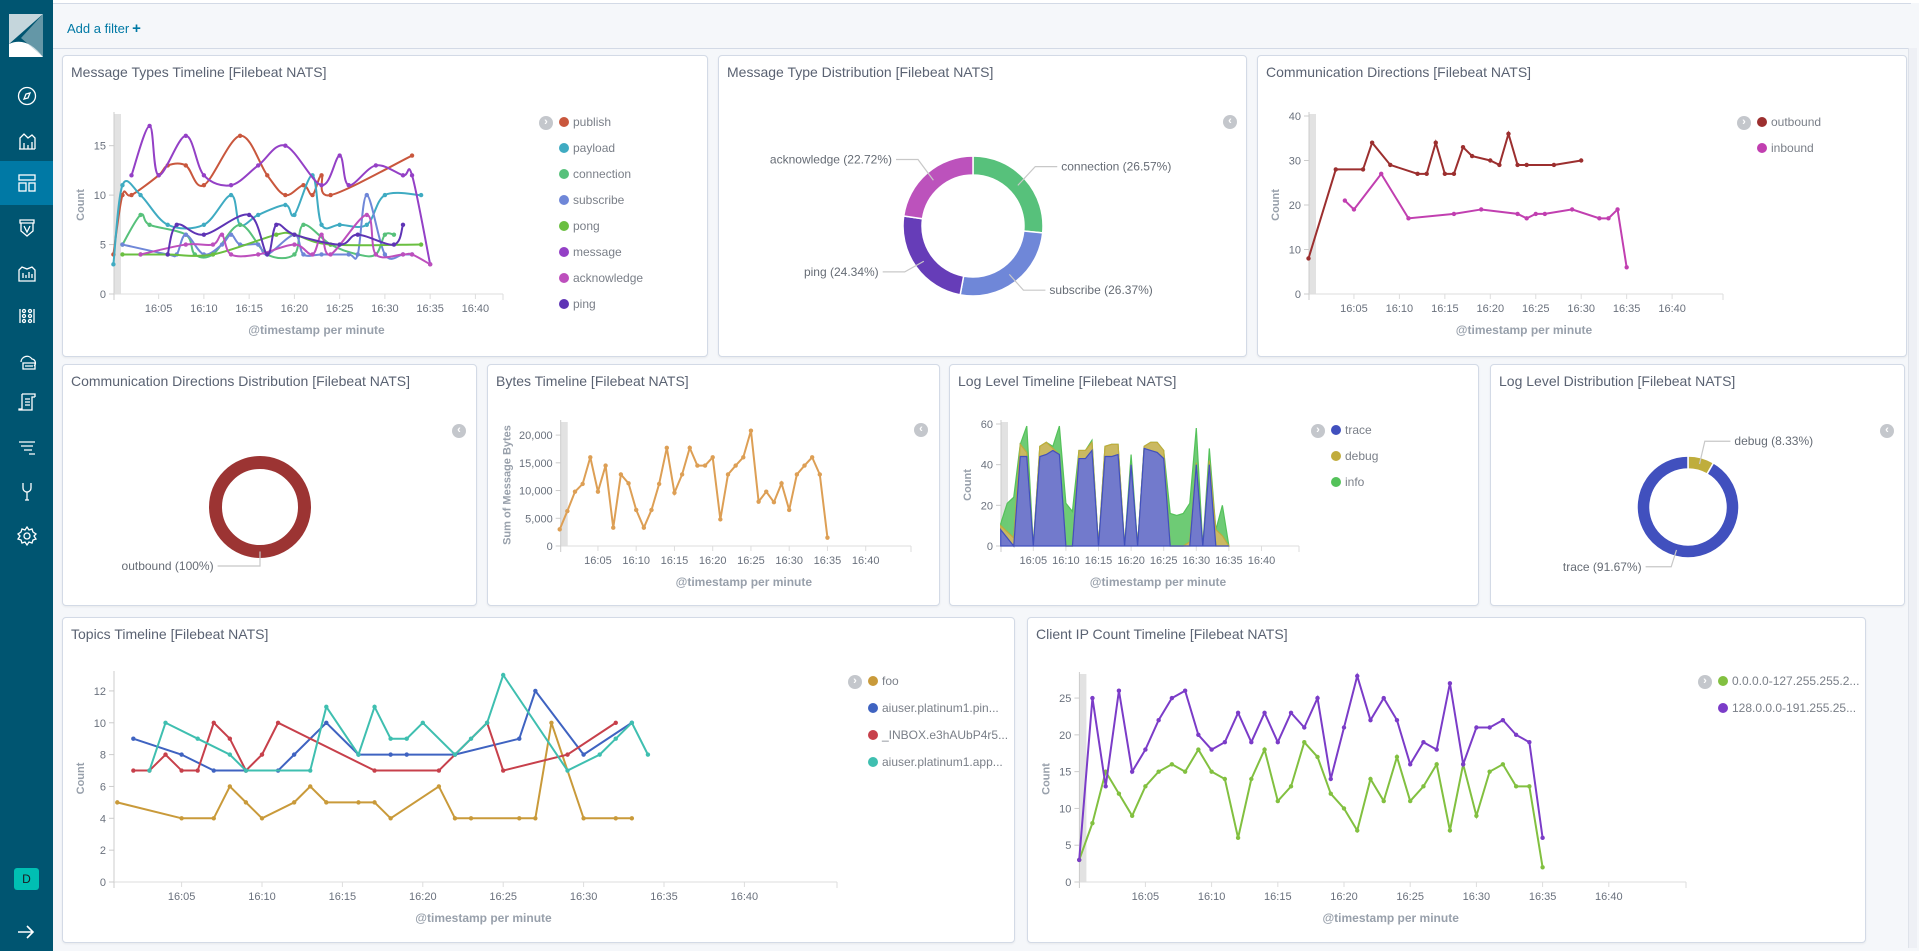 The width and height of the screenshot is (1919, 951). I want to click on legend-item-message: message, so click(590, 252).